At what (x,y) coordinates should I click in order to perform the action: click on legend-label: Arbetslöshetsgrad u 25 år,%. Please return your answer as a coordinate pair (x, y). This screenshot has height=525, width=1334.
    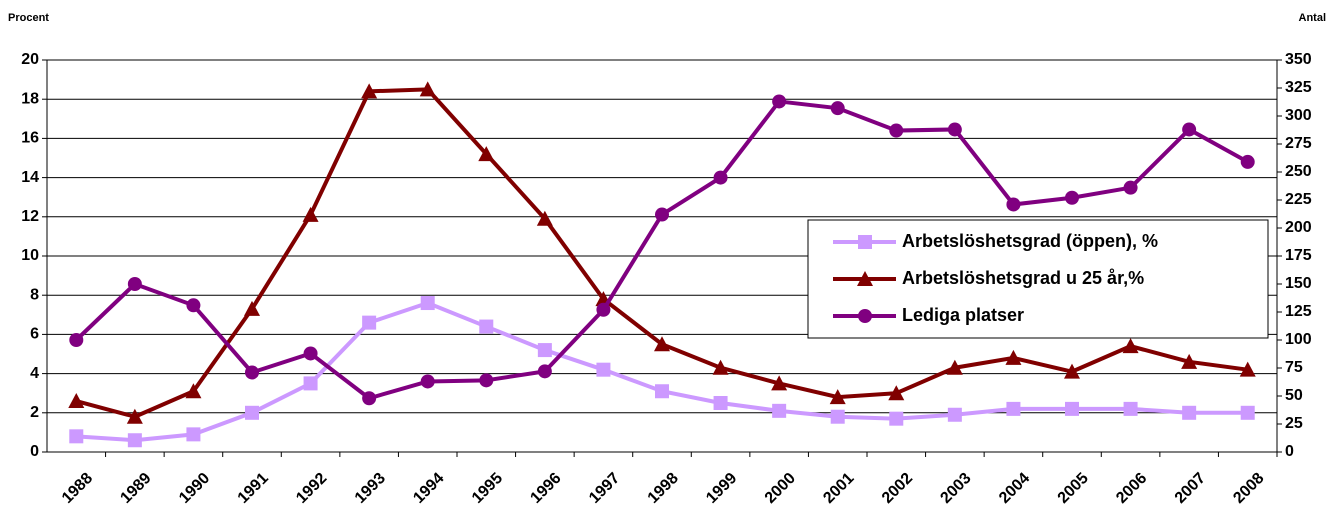
    Looking at the image, I should click on (1023, 278).